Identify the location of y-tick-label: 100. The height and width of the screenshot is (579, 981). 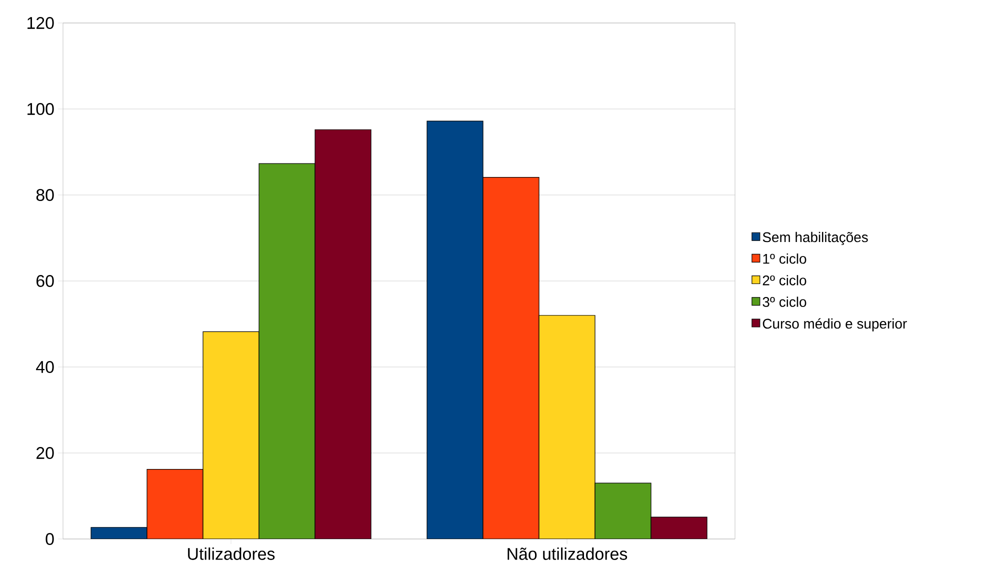
(41, 108).